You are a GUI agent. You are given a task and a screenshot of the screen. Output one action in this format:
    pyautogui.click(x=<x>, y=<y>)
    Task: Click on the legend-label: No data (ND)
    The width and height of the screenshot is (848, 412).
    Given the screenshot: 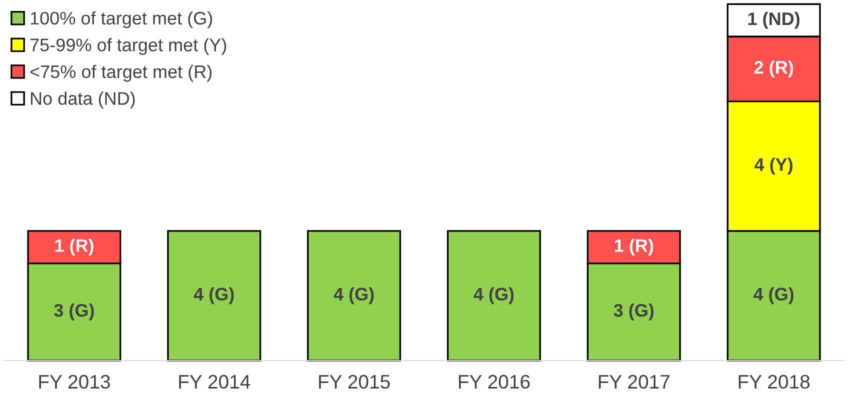 What is the action you would take?
    pyautogui.click(x=83, y=100)
    